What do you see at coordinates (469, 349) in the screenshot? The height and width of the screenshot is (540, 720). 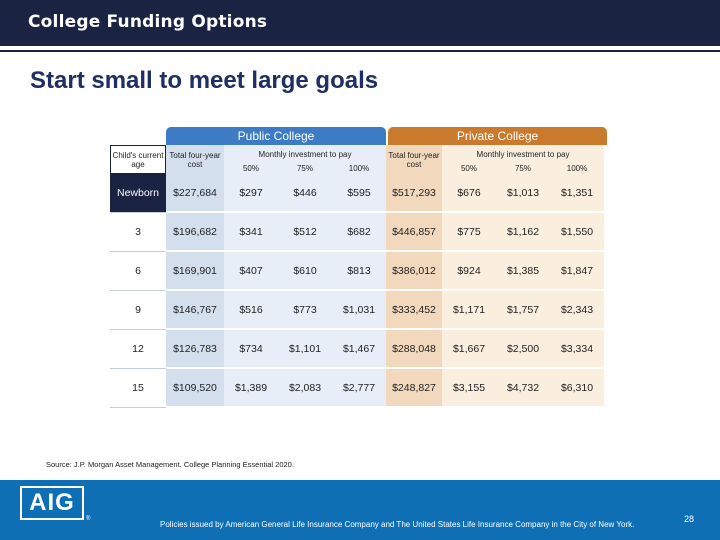 I see `private-monthly-cell: $1,667` at bounding box center [469, 349].